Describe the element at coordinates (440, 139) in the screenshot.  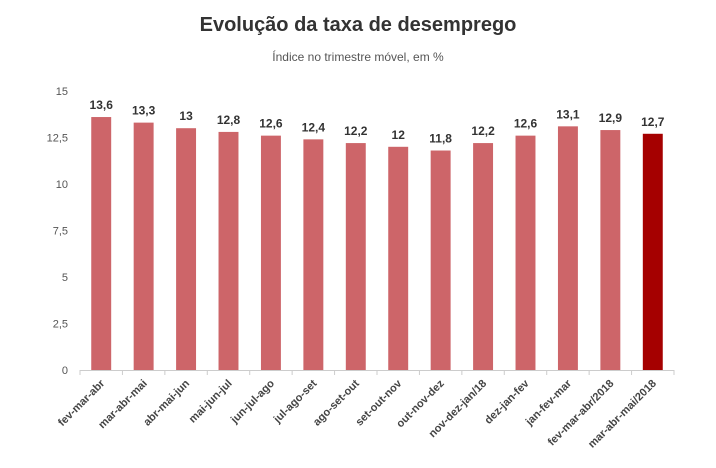
I see `data-label: 11,8` at that location.